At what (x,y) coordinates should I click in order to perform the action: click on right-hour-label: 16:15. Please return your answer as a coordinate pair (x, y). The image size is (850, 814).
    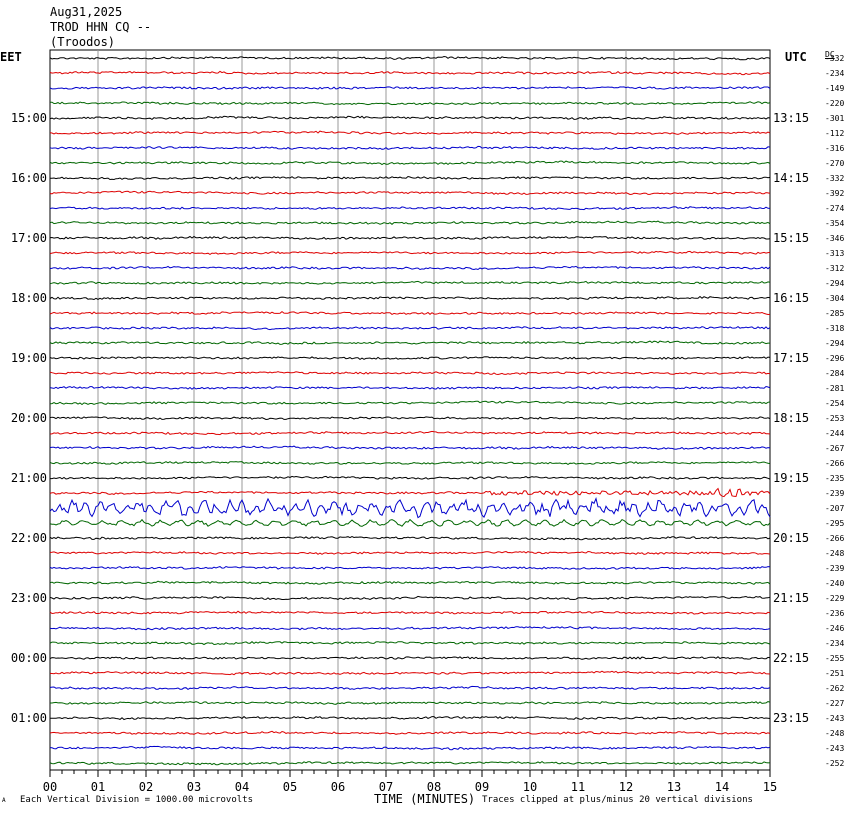
    Looking at the image, I should click on (791, 298).